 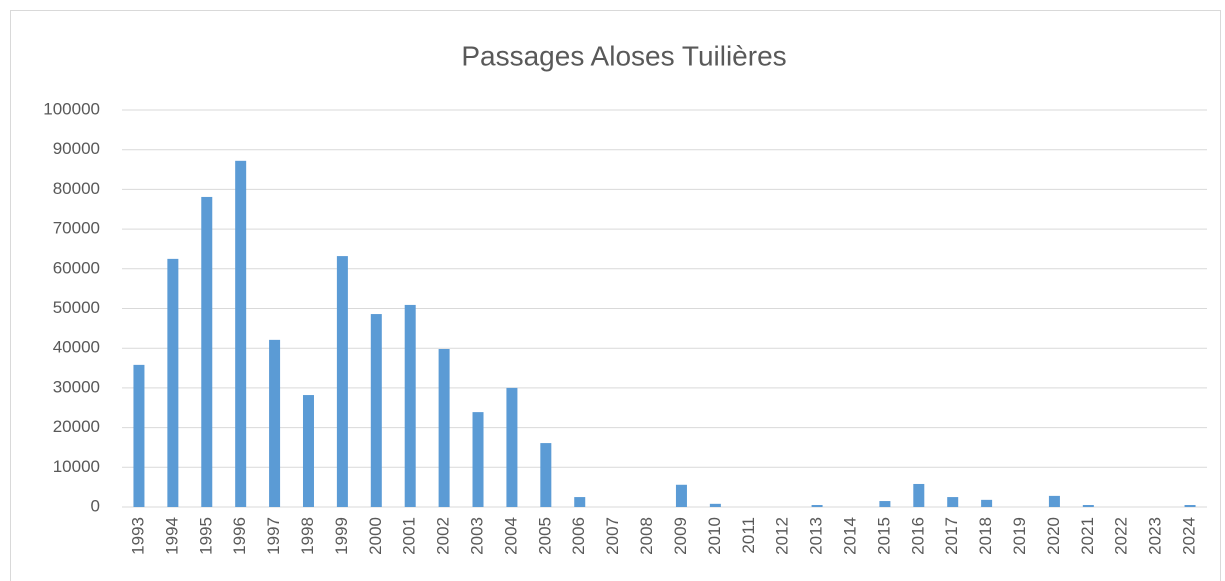 What do you see at coordinates (76, 466) in the screenshot?
I see `y-tick-label: 10000` at bounding box center [76, 466].